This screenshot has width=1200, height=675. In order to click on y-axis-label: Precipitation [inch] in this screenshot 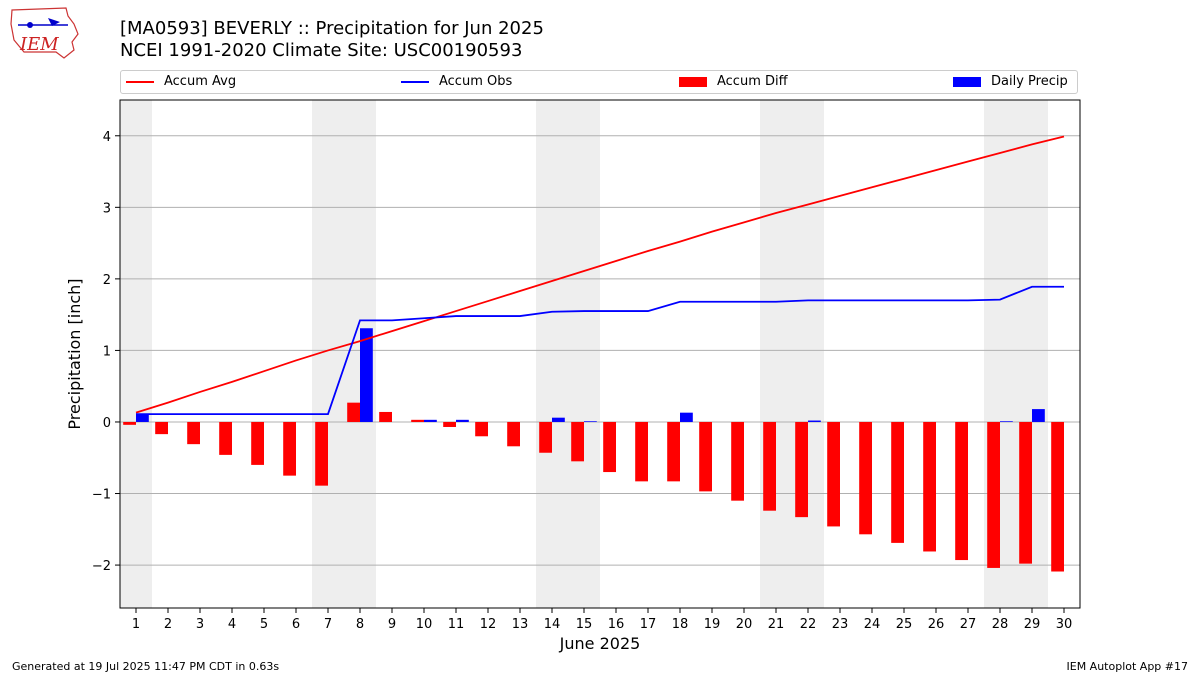, I will do `click(74, 353)`.